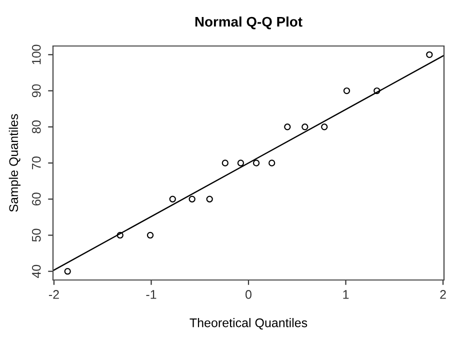  I want to click on x-axis-title: Theoretical Quantiles, so click(249, 324).